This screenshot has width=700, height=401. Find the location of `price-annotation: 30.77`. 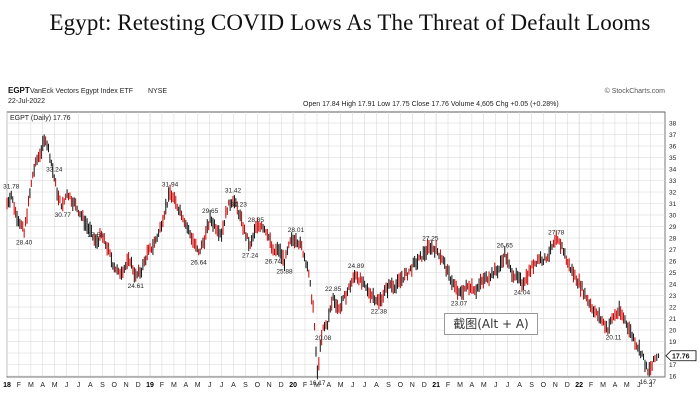

price-annotation: 30.77 is located at coordinates (63, 215).